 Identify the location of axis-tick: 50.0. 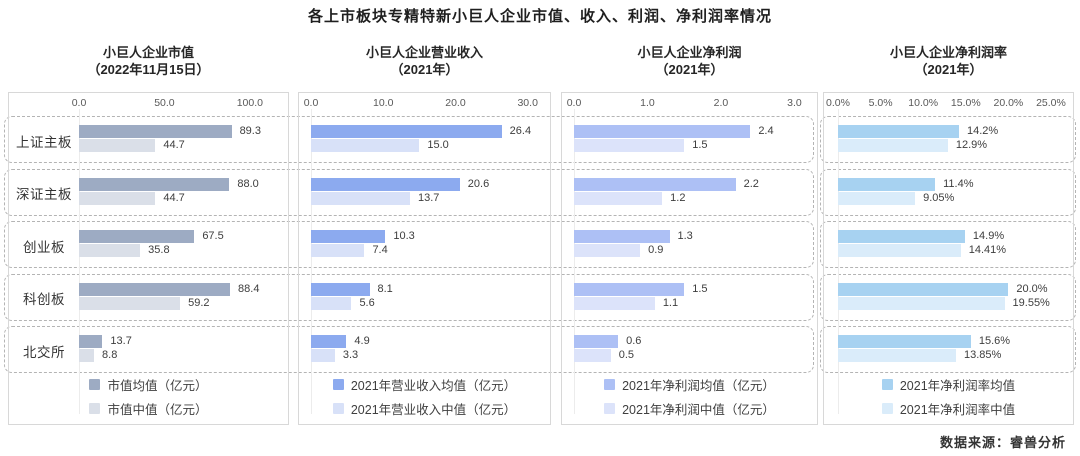
(164, 103).